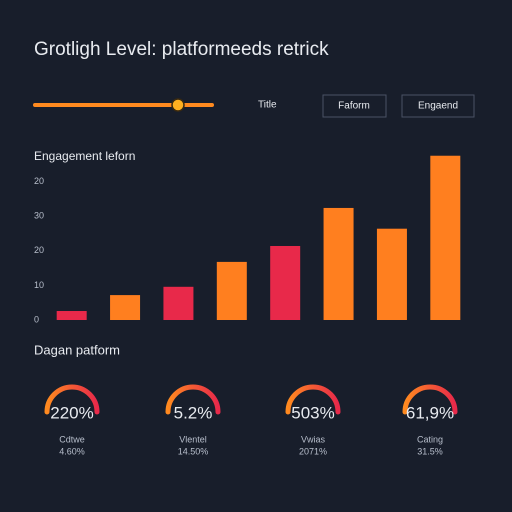  Describe the element at coordinates (430, 439) in the screenshot. I see `gauge-name: Cating` at that location.